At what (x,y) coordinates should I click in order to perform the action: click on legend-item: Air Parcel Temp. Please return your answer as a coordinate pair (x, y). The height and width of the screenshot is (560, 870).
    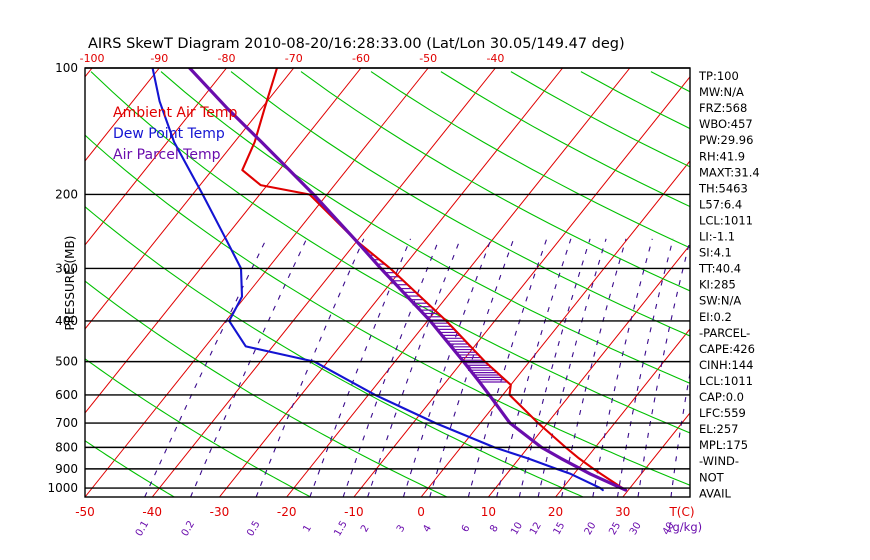
    Looking at the image, I should click on (167, 155).